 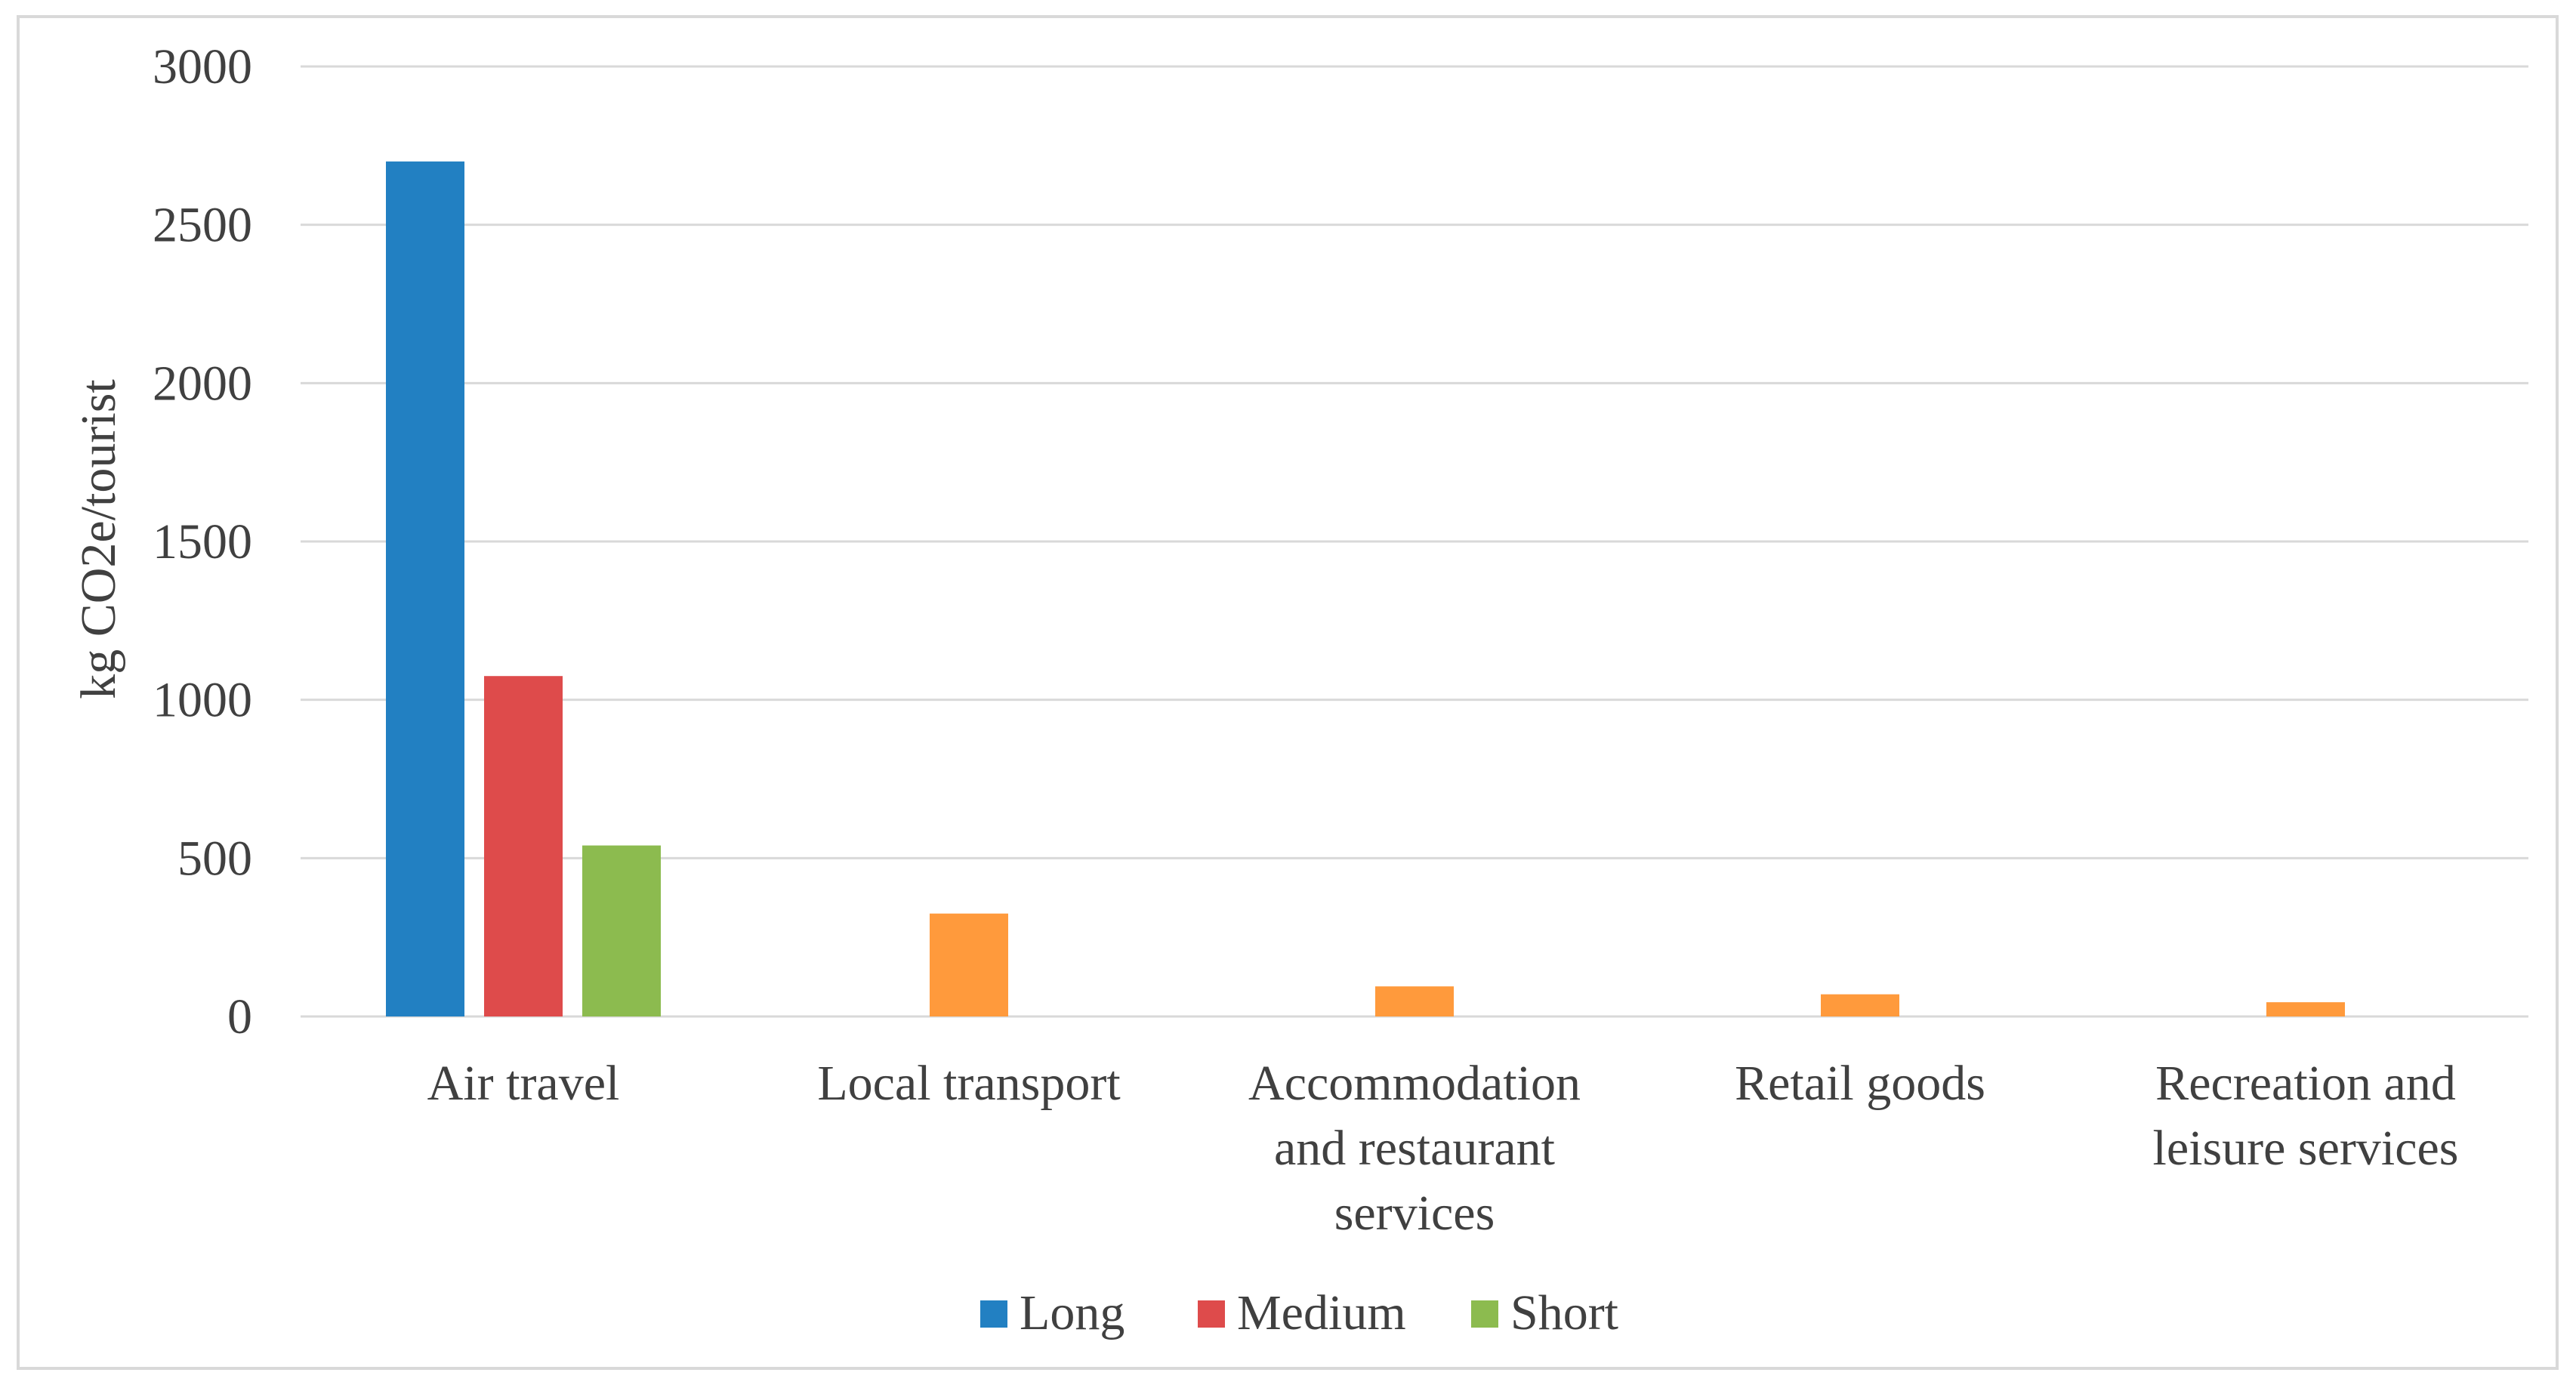 I want to click on bar-long, so click(x=425, y=588).